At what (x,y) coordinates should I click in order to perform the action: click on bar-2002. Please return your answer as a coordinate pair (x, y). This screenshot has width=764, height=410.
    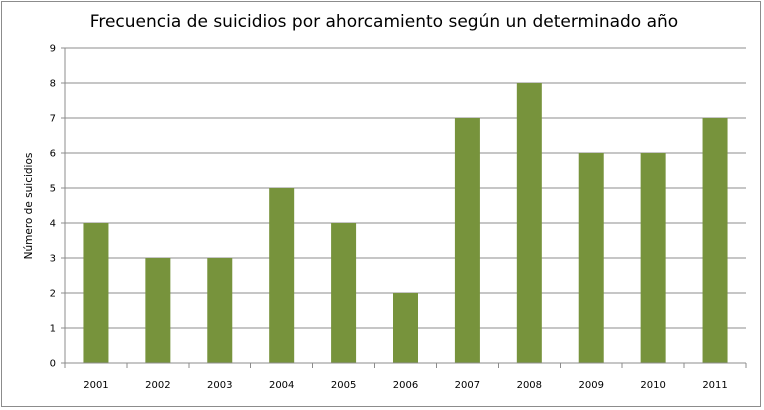
    Looking at the image, I should click on (158, 310).